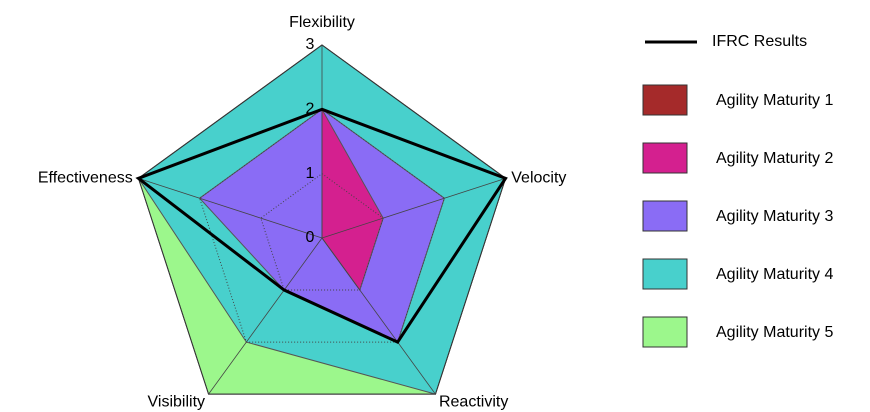 Image resolution: width=870 pixels, height=412 pixels. Describe the element at coordinates (310, 44) in the screenshot. I see `y-tick-label: 3` at that location.